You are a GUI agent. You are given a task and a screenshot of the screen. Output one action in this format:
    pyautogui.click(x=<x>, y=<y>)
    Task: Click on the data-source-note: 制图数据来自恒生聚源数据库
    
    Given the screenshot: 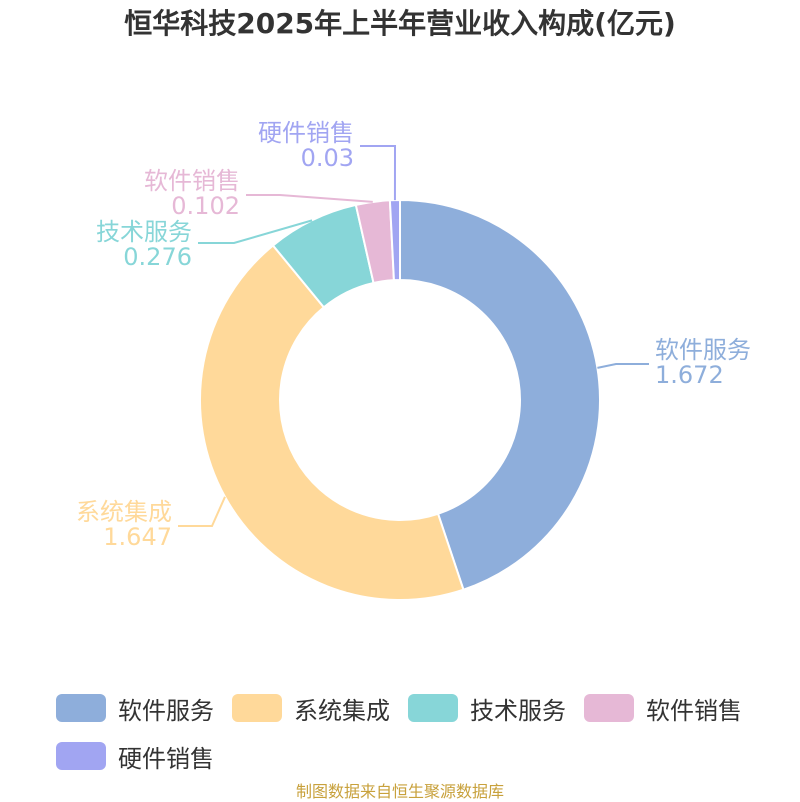 What is the action you would take?
    pyautogui.click(x=399, y=791)
    